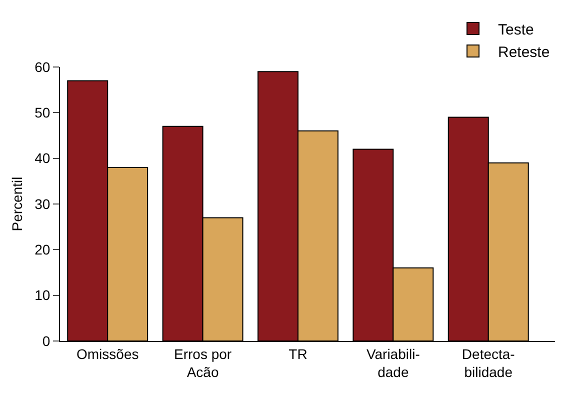  Describe the element at coordinates (42, 66) in the screenshot. I see `y-tick-label: 60` at that location.